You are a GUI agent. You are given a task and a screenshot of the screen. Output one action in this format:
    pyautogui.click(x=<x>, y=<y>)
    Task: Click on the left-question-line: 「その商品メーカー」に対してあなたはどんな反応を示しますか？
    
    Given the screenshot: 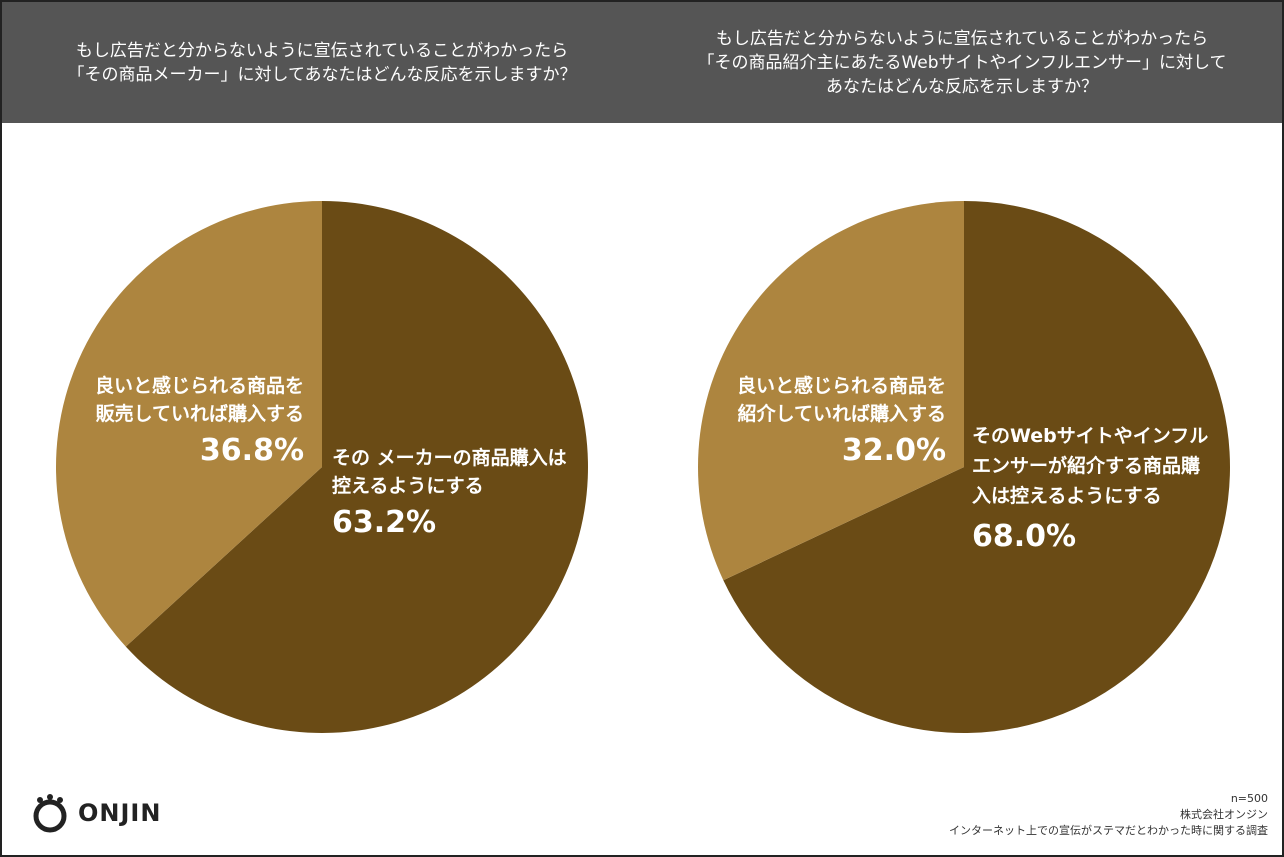 What is the action you would take?
    pyautogui.click(x=322, y=74)
    